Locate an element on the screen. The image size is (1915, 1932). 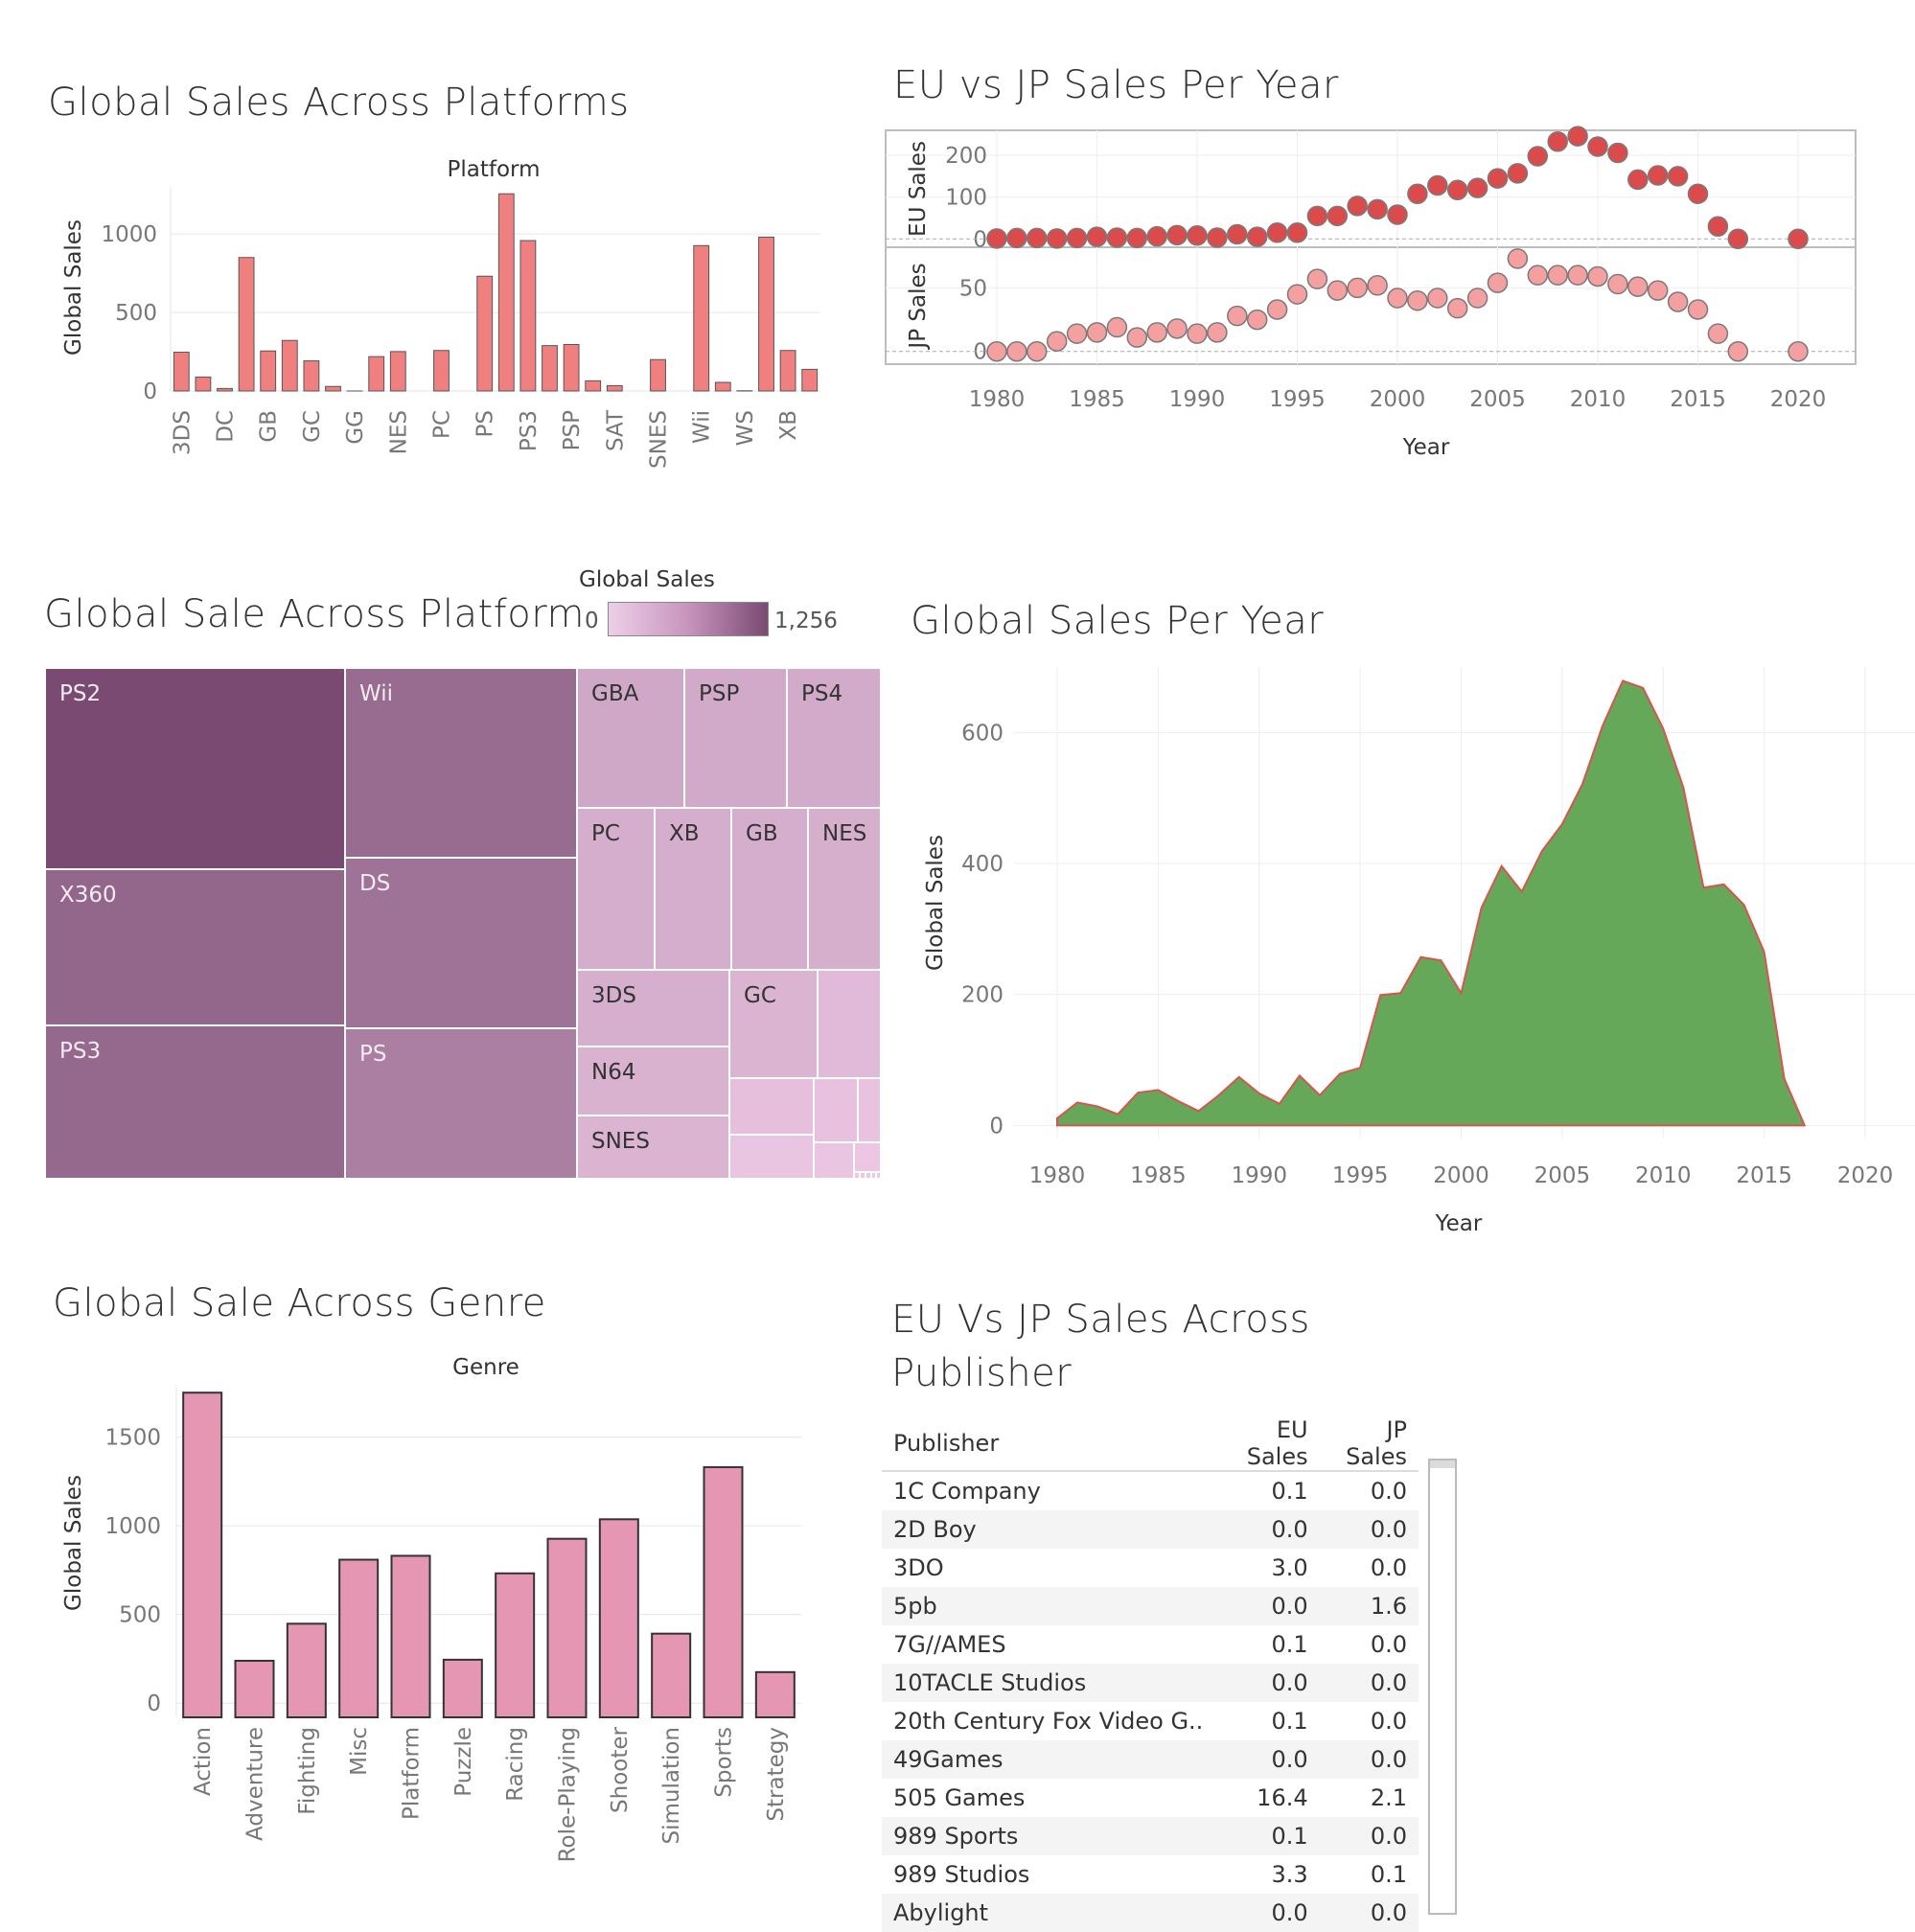
table-scrollbar-thumb is located at coordinates (1443, 1464).